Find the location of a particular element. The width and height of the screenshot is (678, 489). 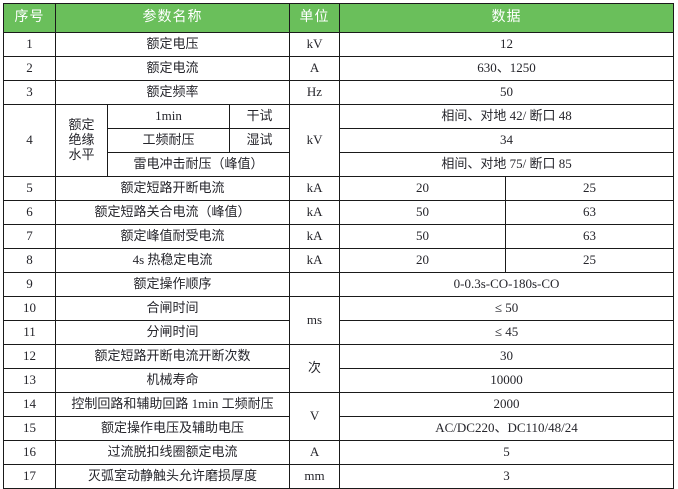

row-data: ≤ 50 is located at coordinates (507, 308).